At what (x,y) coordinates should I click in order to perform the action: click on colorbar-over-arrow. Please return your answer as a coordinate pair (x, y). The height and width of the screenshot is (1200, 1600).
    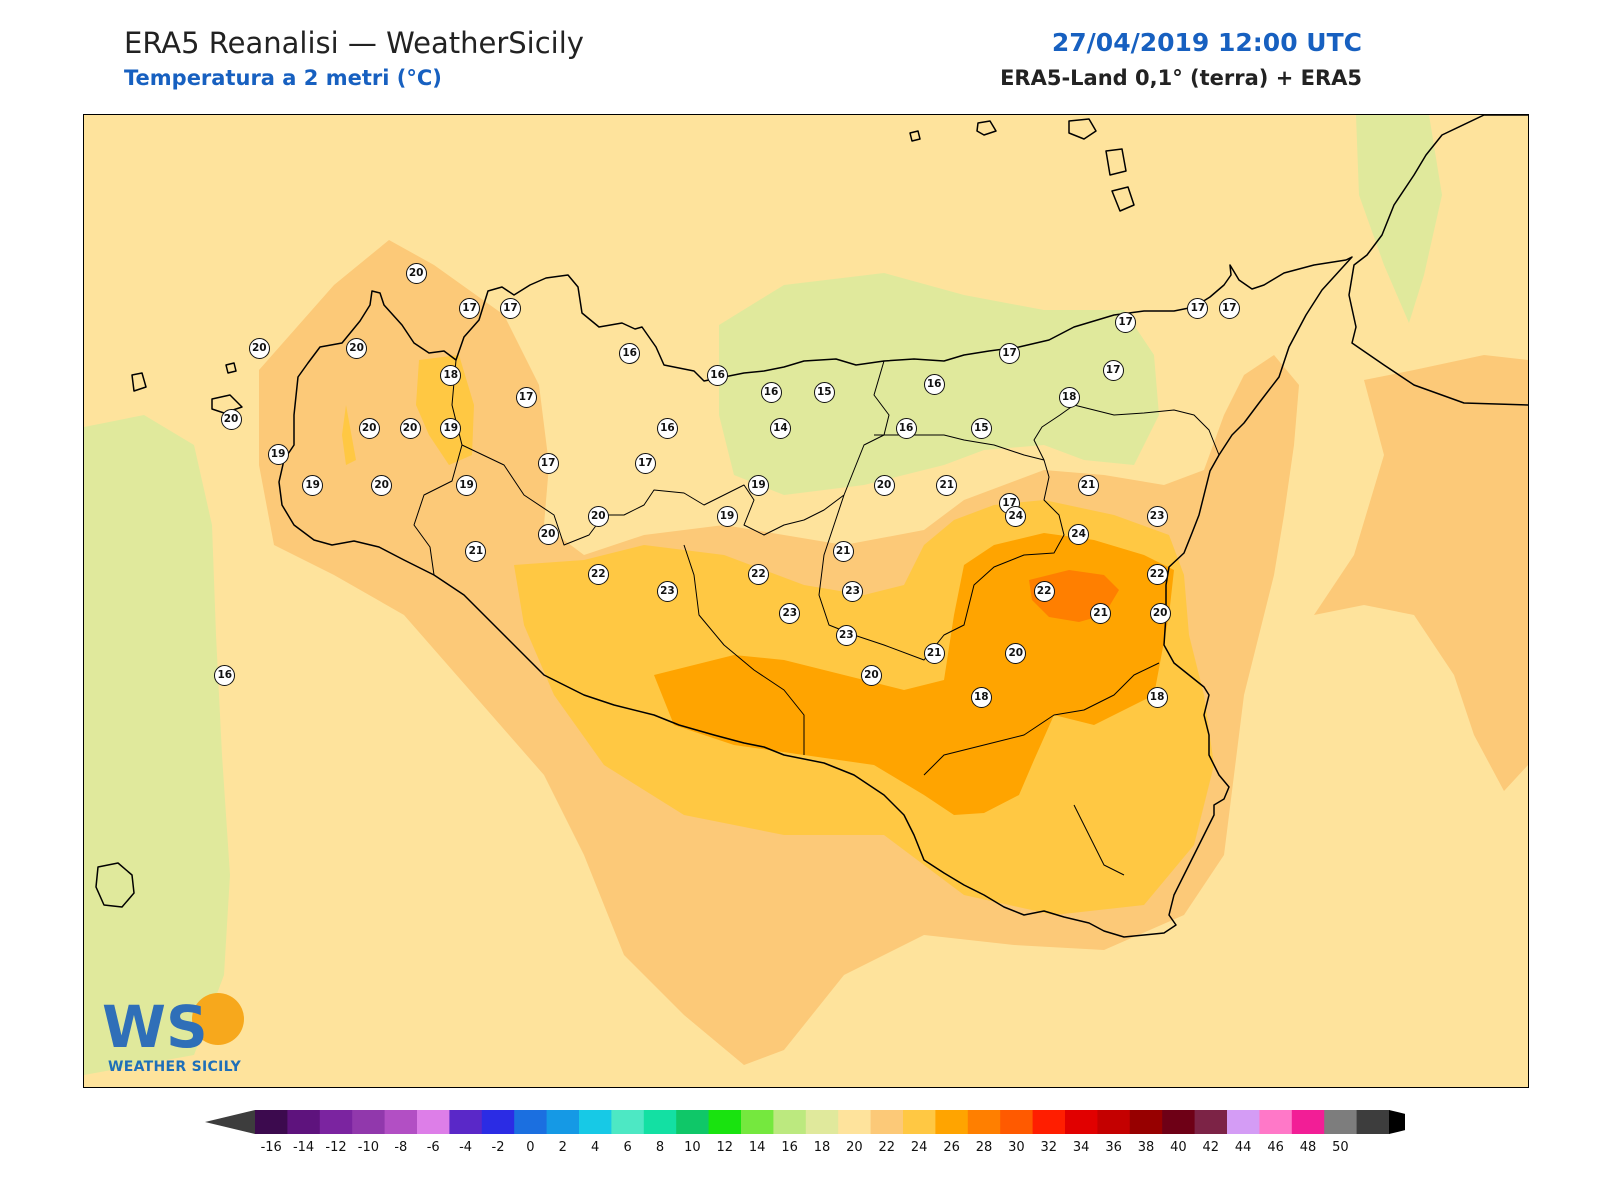
    Looking at the image, I should click on (1414, 1122).